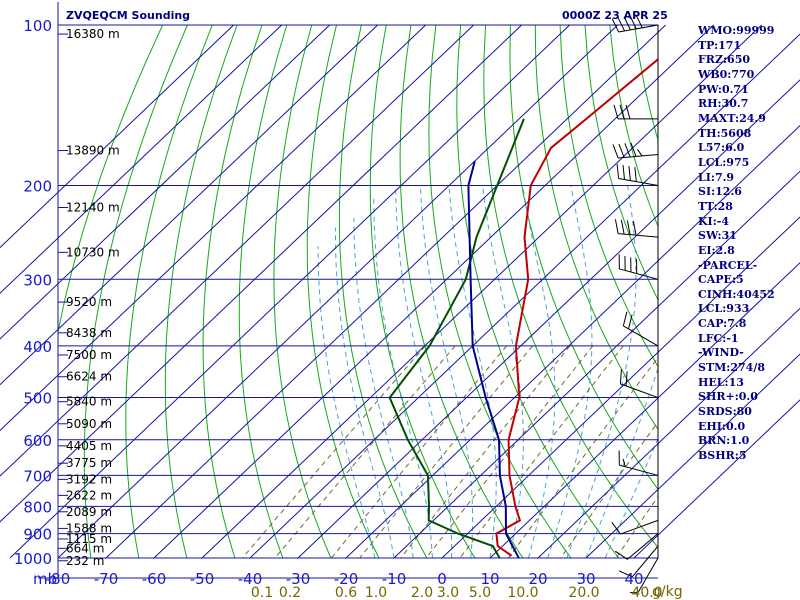 This screenshot has height=600, width=800. I want to click on pressure-tick-label: 600, so click(37, 441).